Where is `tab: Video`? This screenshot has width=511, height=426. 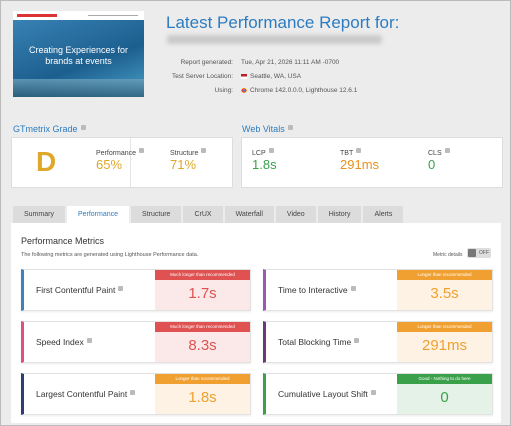
tab: Video is located at coordinates (295, 214).